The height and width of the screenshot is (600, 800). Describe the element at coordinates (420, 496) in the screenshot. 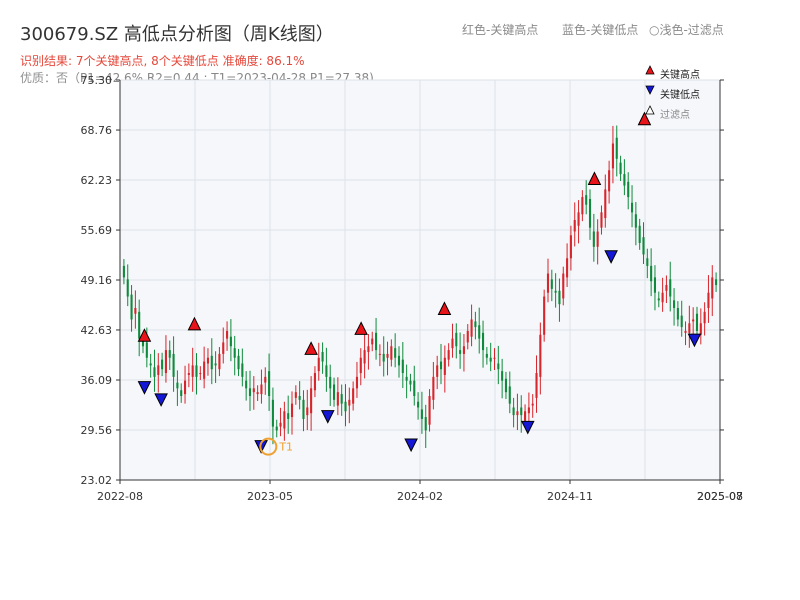

I see `x-tick-label-2: 2024-02` at that location.